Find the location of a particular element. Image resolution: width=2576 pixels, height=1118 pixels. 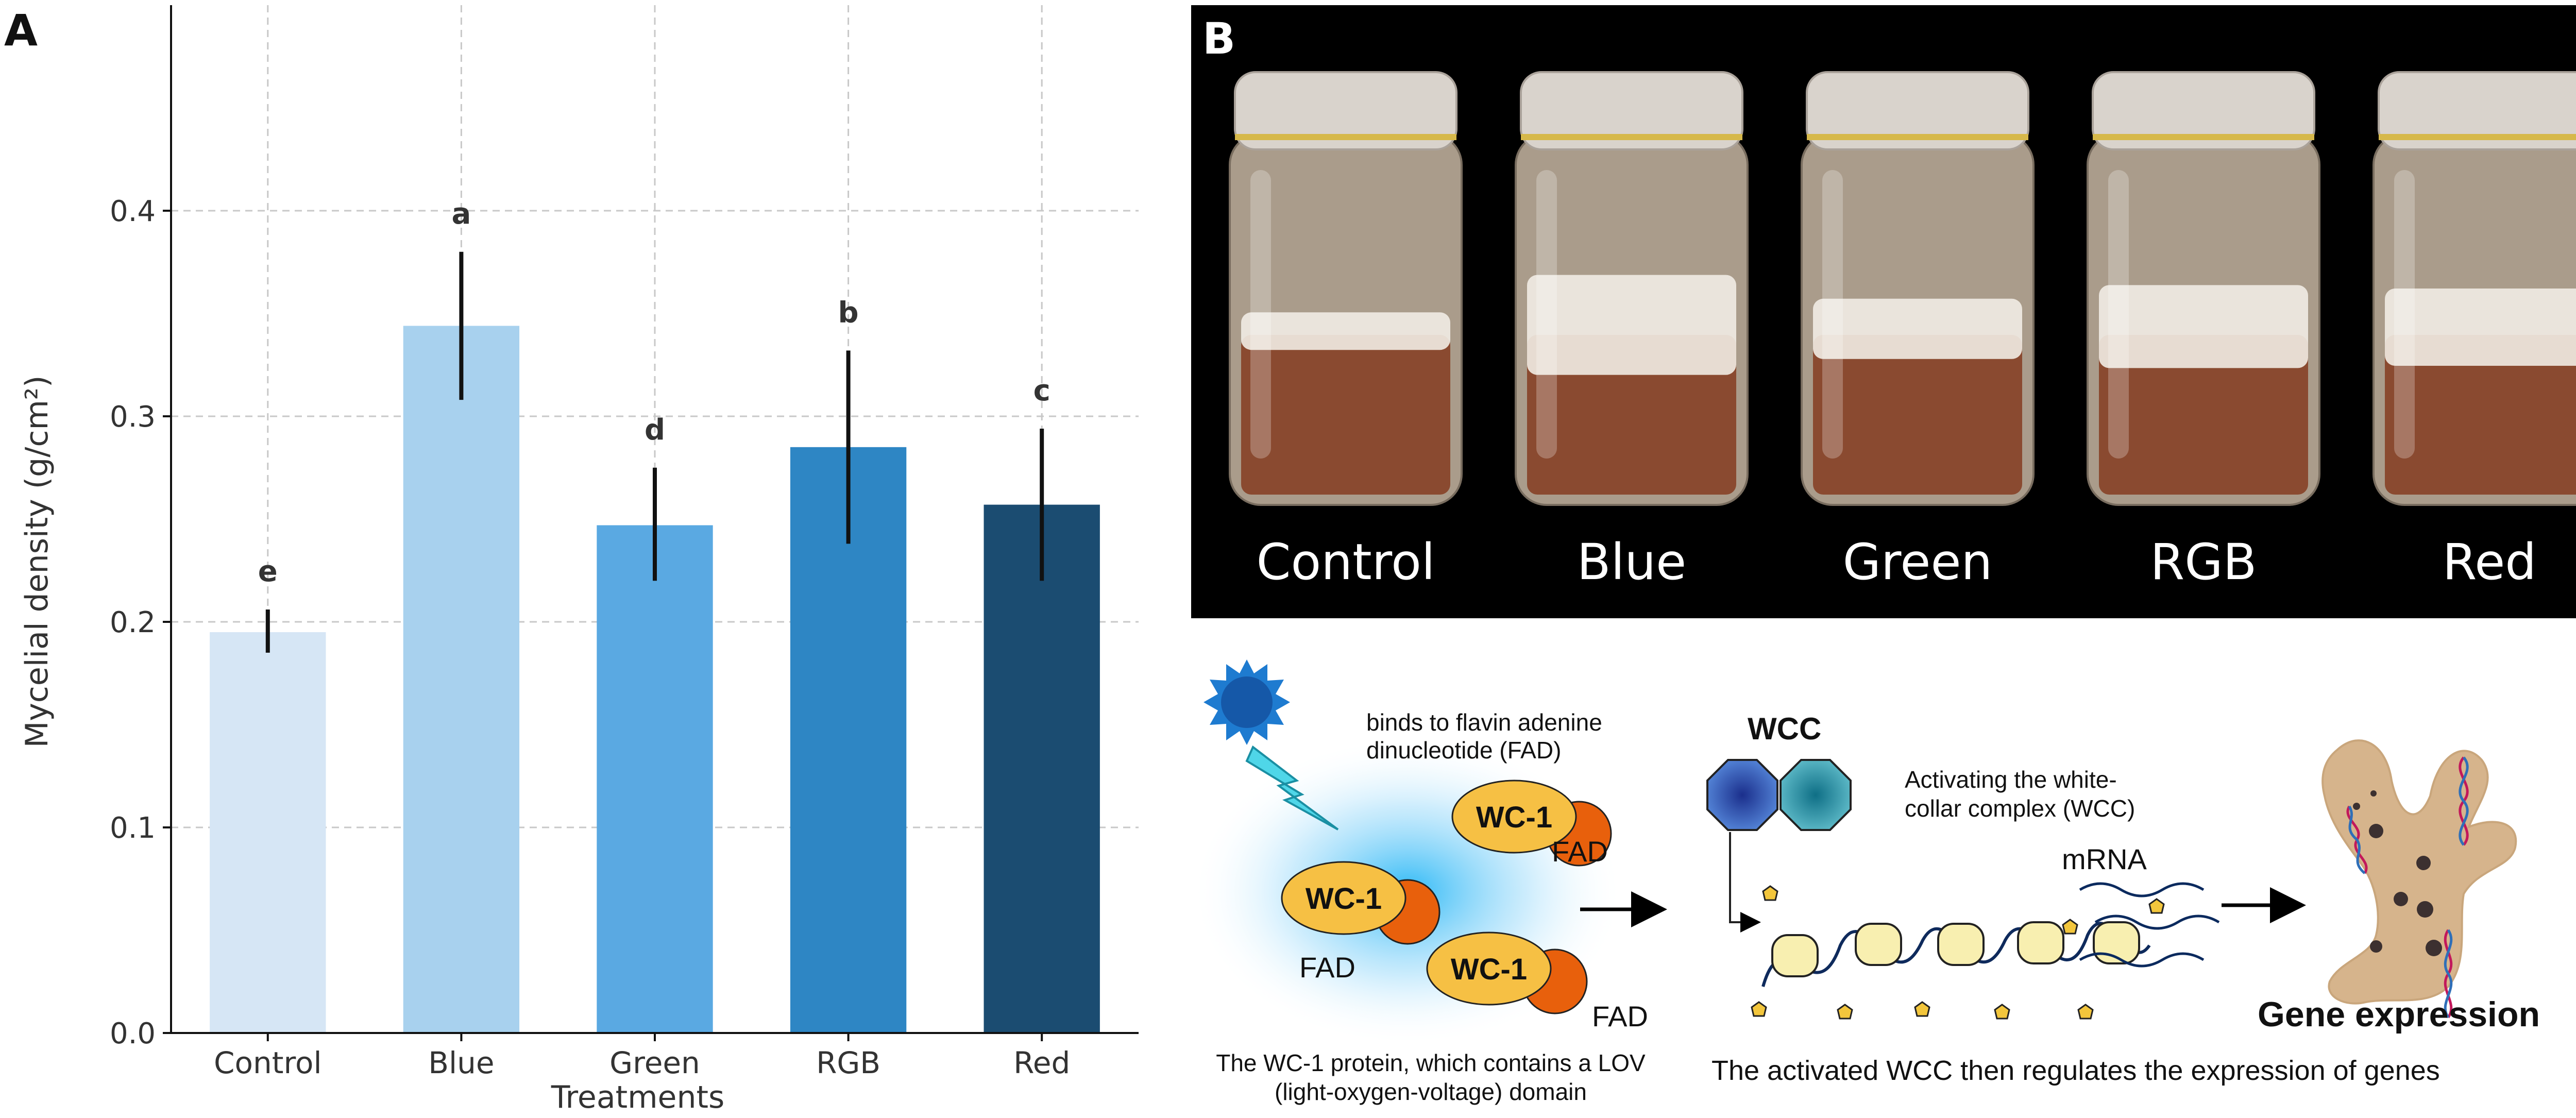

jar-blue is located at coordinates (1632, 288).